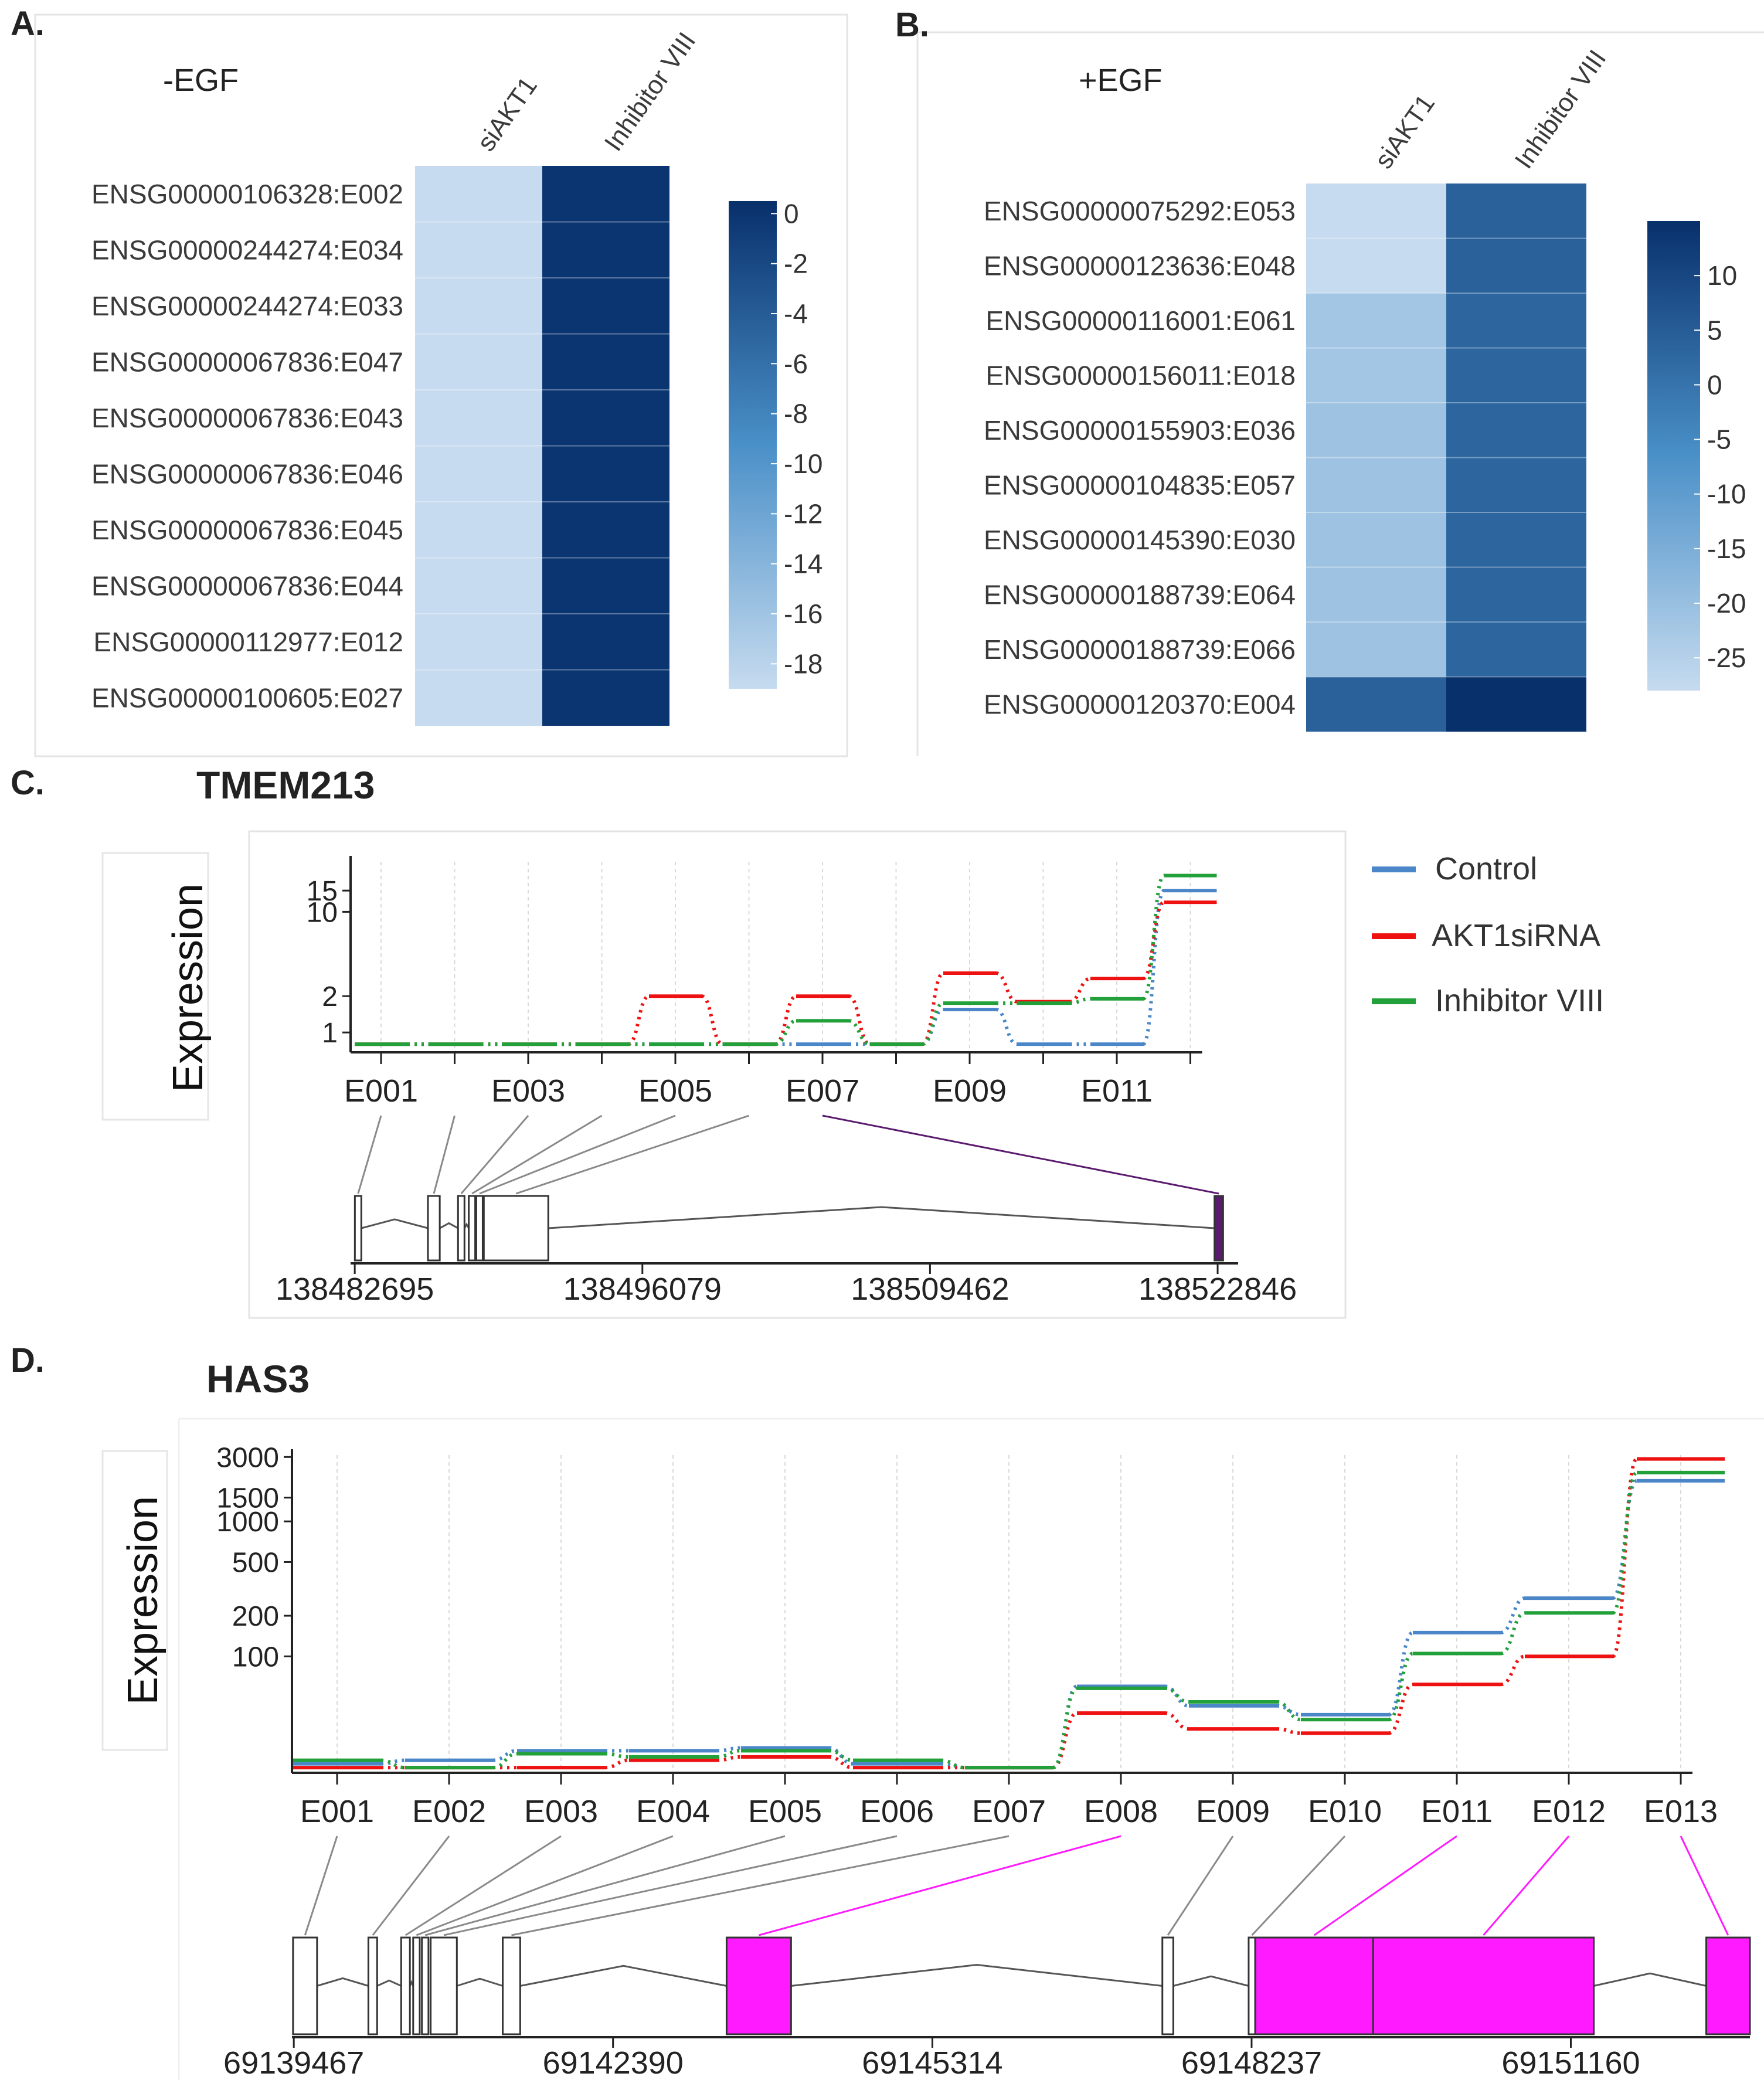 This screenshot has height=2080, width=1764. What do you see at coordinates (797, 1074) in the screenshot?
I see `panel-c-frame` at bounding box center [797, 1074].